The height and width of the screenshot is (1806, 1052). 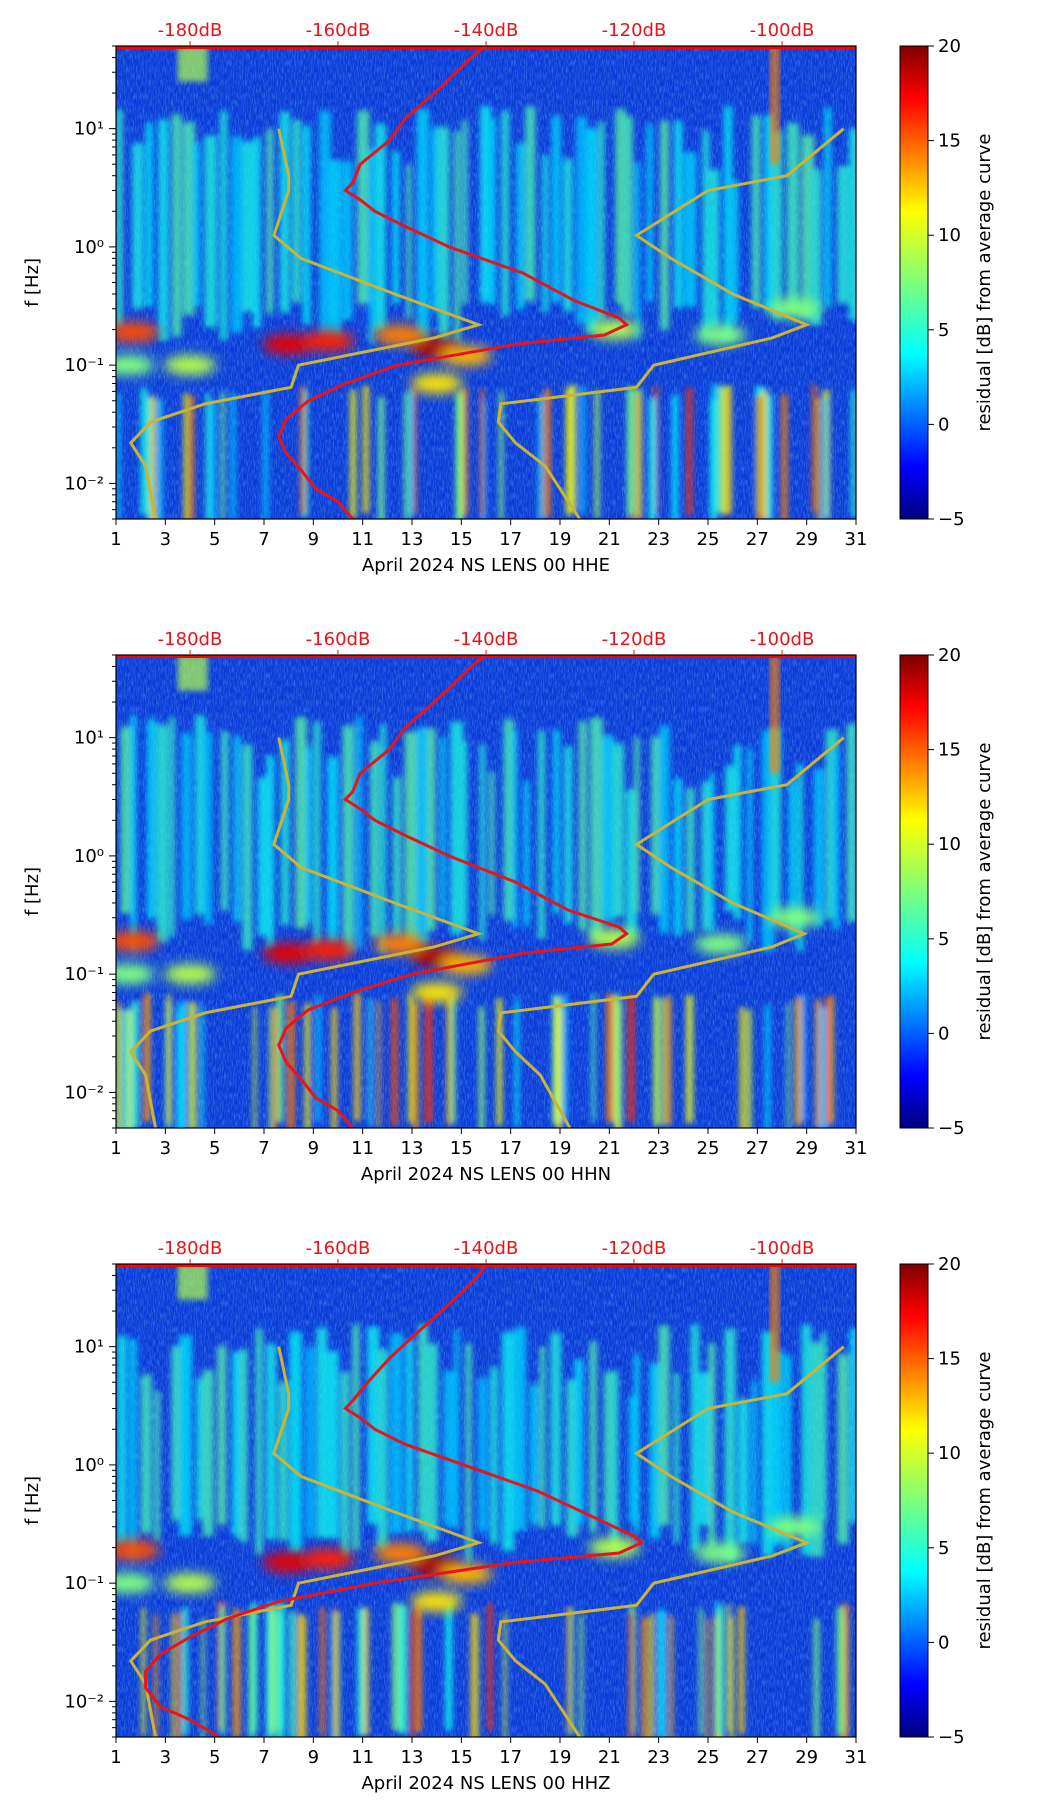 I want to click on median-psd-curve, so click(x=453, y=282).